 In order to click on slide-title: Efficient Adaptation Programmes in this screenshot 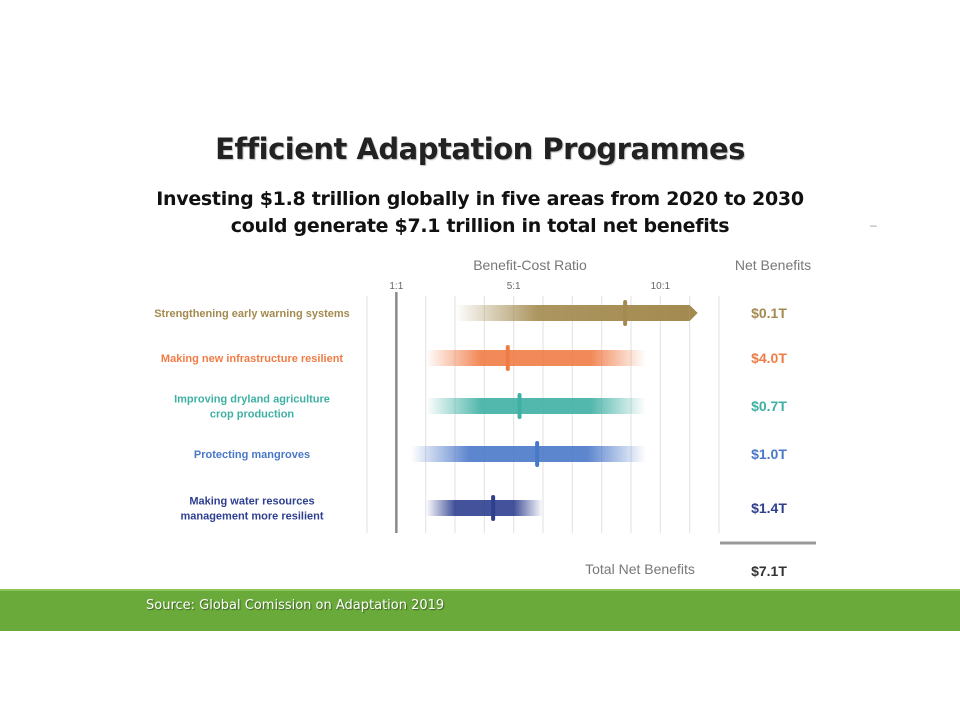, I will do `click(480, 149)`.